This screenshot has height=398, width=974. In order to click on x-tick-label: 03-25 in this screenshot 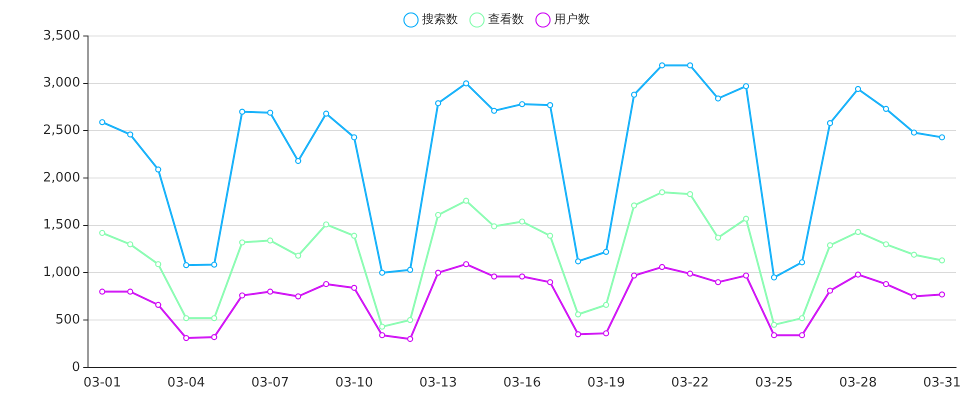, I will do `click(774, 383)`.